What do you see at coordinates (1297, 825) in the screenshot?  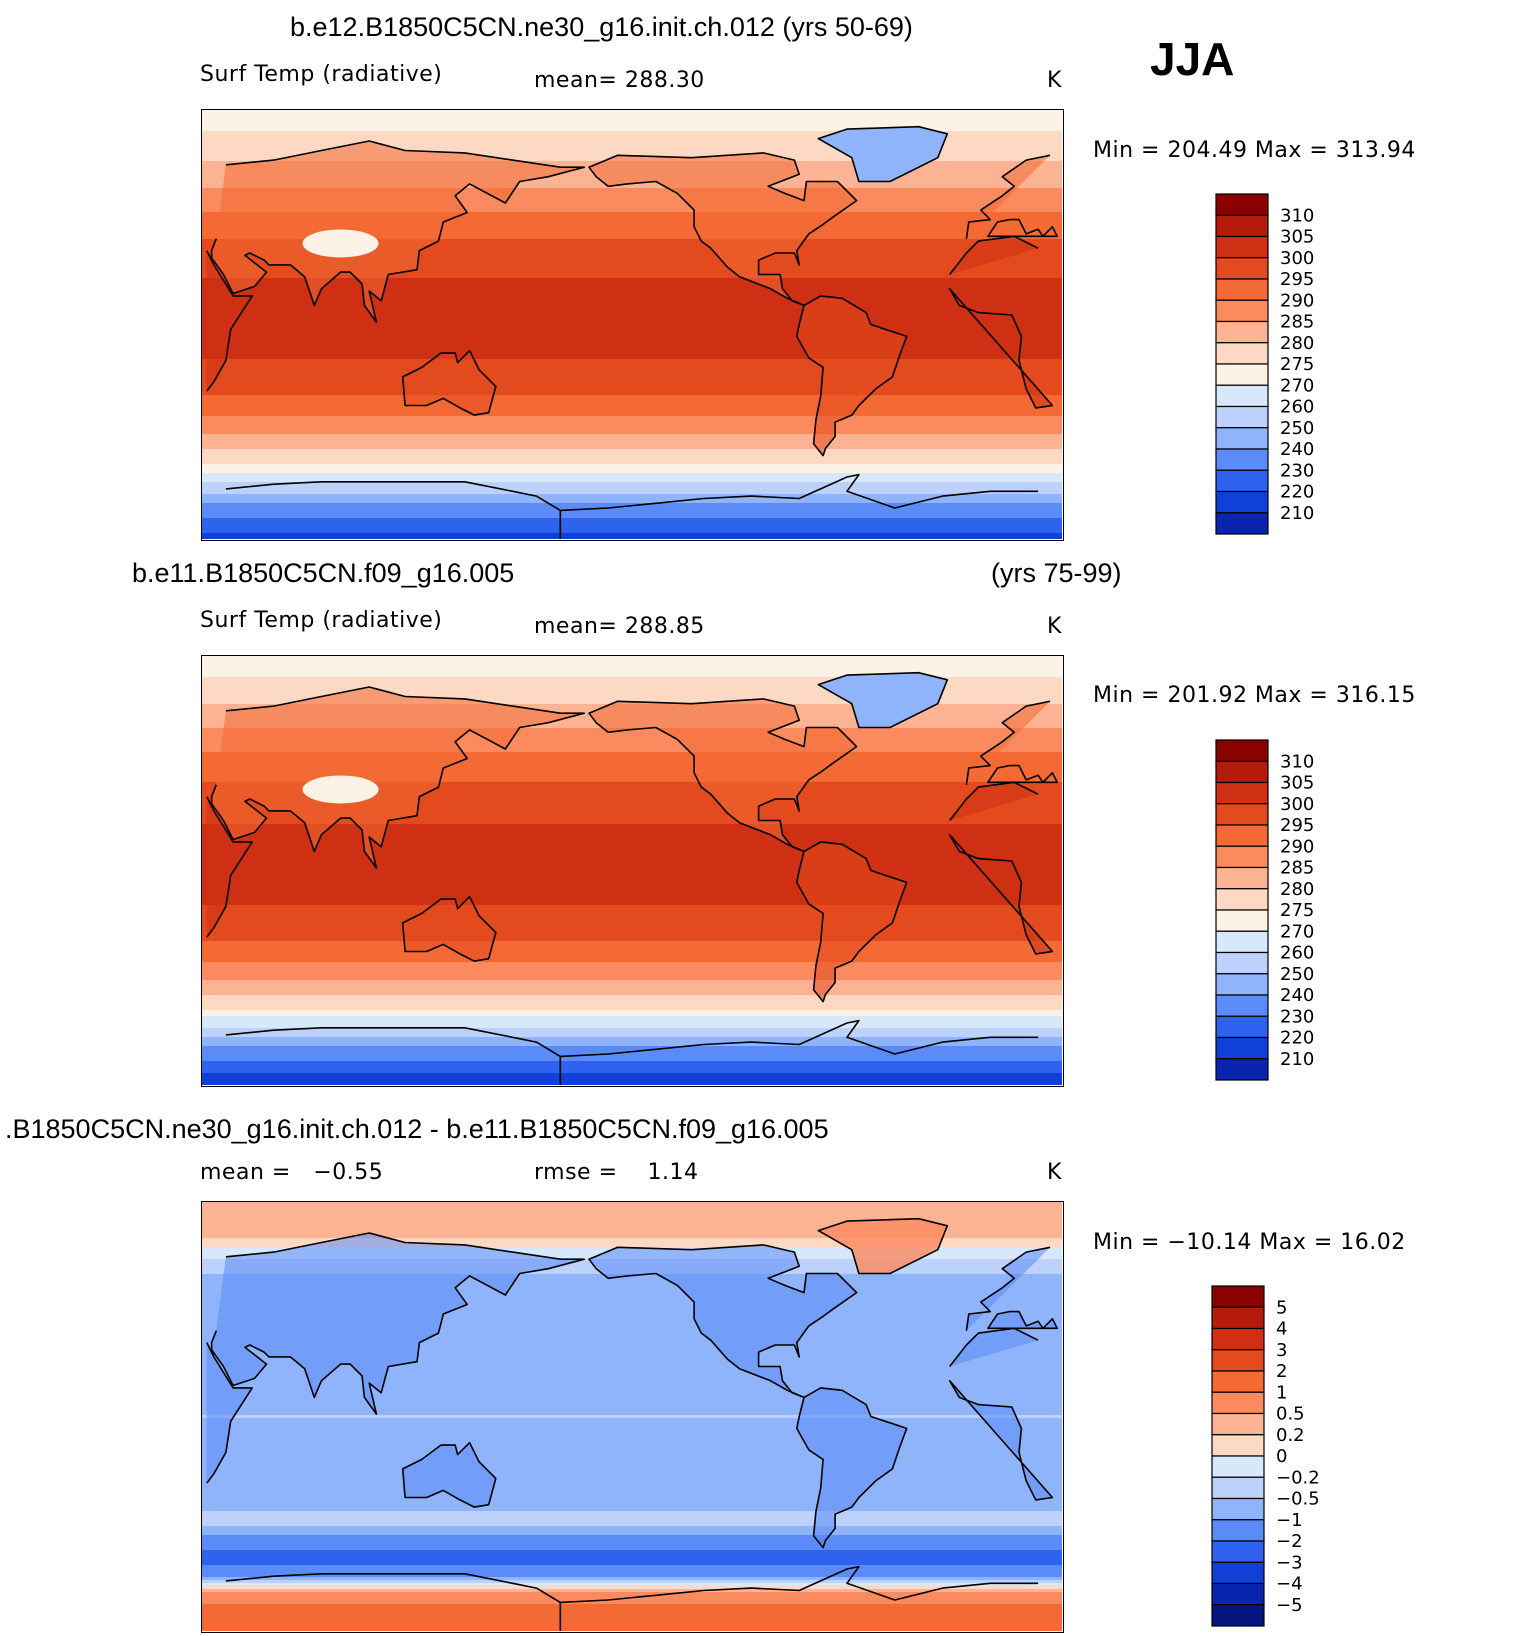 I see `colorbar-tick-label: 295` at bounding box center [1297, 825].